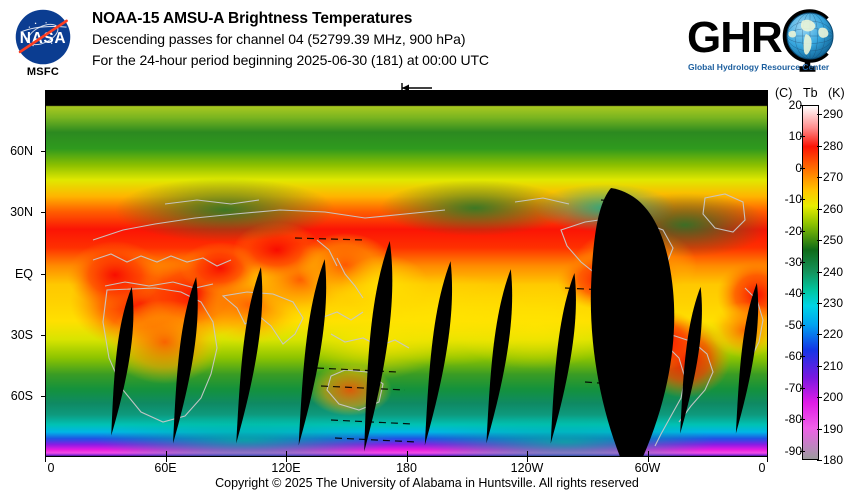 The width and height of the screenshot is (854, 502). Describe the element at coordinates (793, 450) in the screenshot. I see `colorbar-celsius-label: -90` at that location.